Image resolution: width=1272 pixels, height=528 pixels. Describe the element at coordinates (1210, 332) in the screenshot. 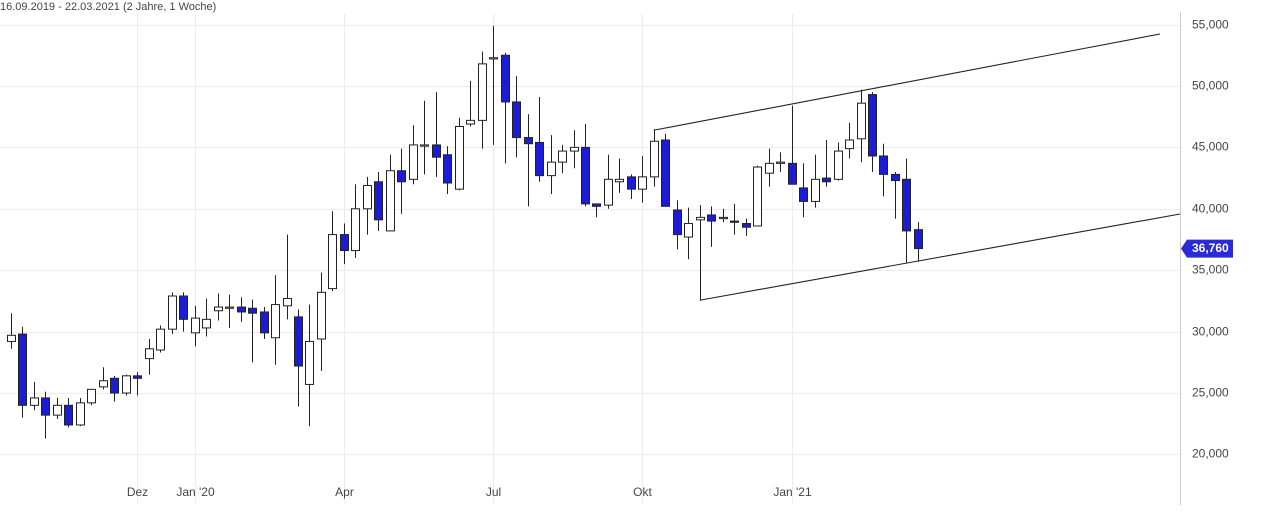

I see `y-tick-label: 30,000` at that location.